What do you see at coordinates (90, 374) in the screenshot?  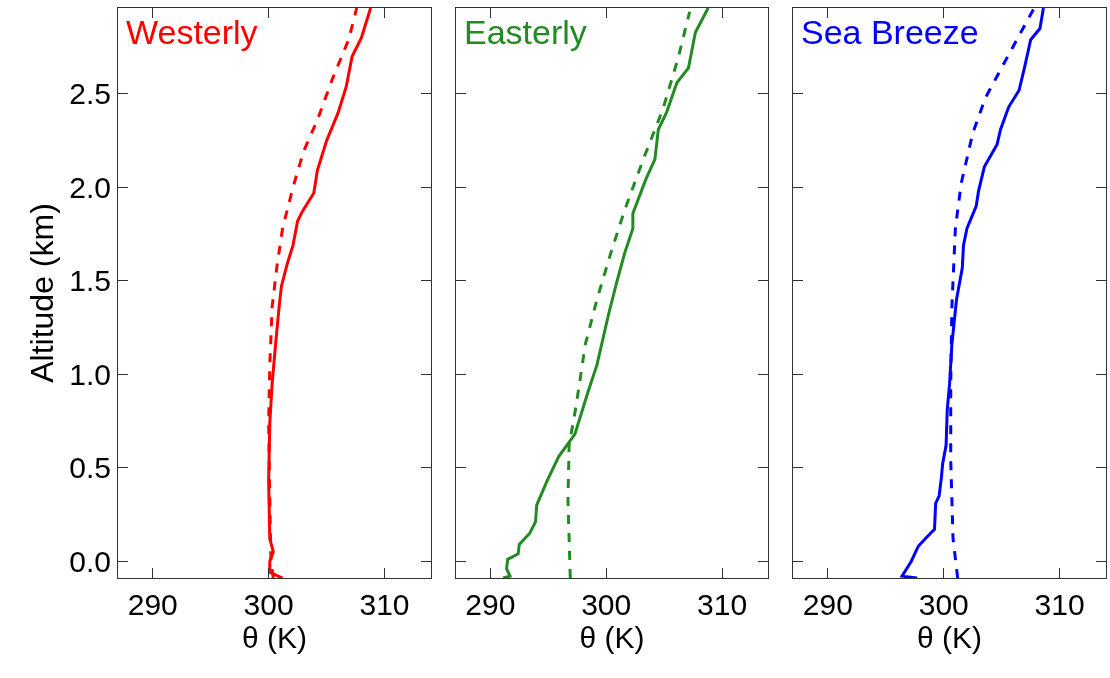 I see `y-tick-label: 1.0` at bounding box center [90, 374].